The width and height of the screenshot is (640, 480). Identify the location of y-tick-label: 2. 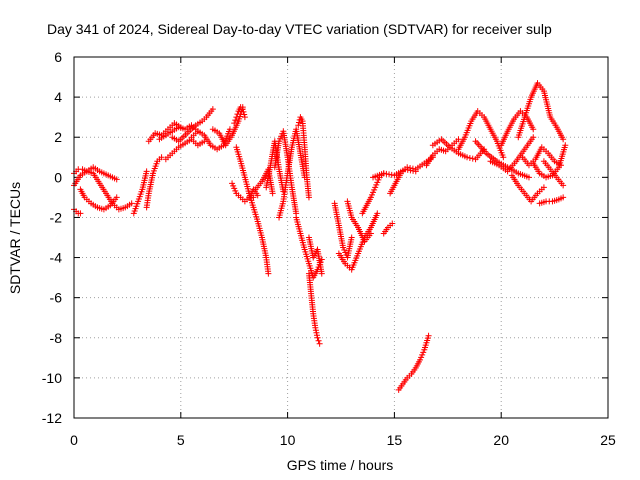
(58, 137).